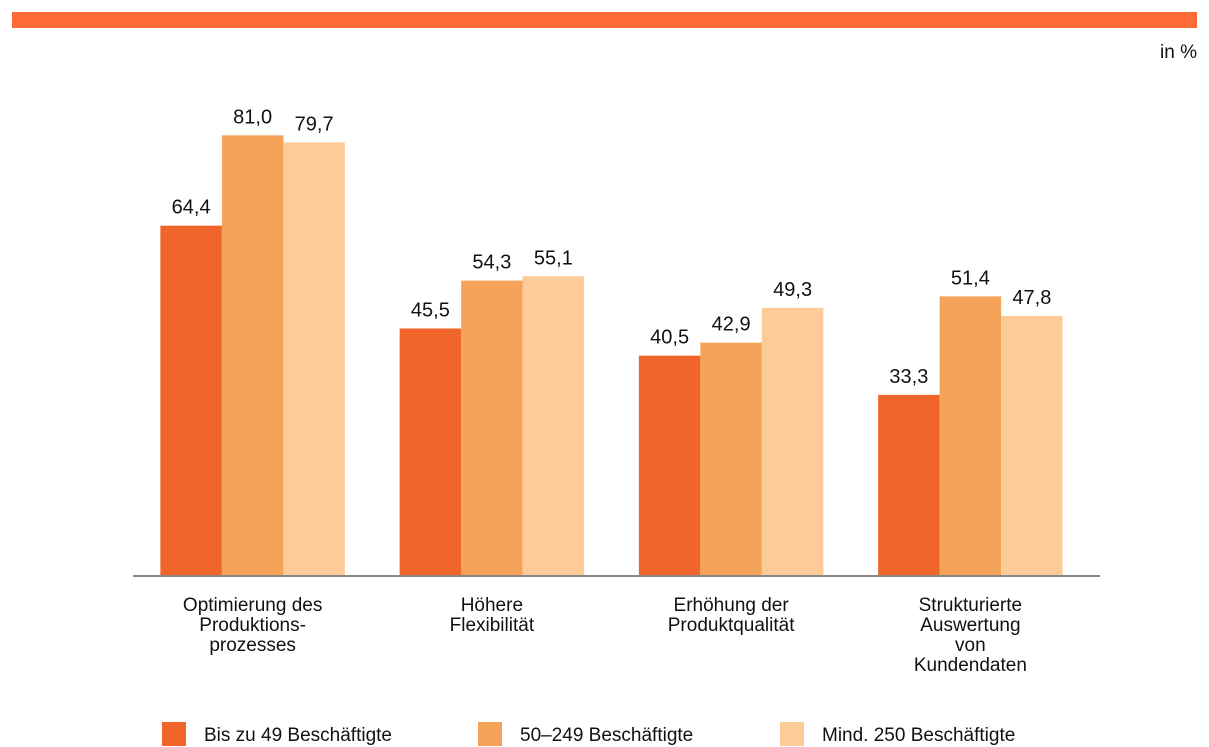  I want to click on data-label: 81,0, so click(252, 117).